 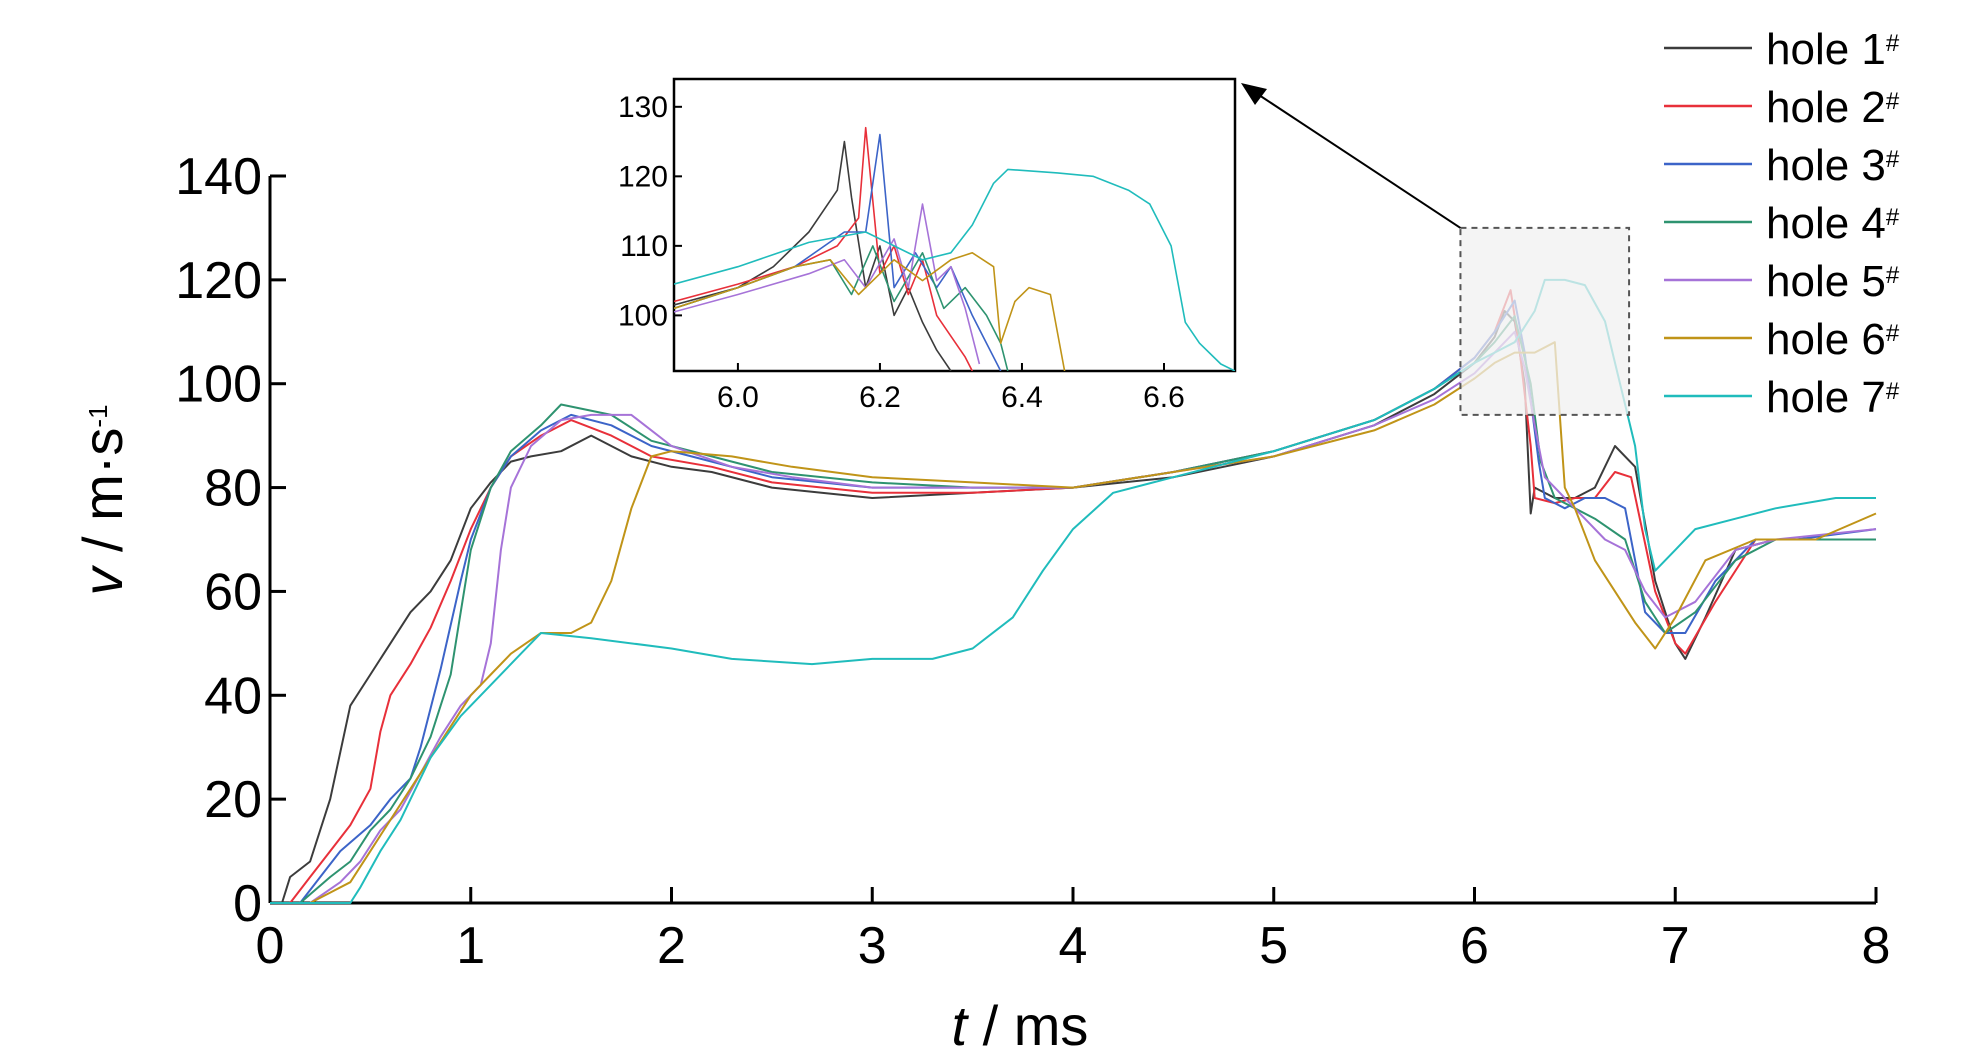 What do you see at coordinates (671, 946) in the screenshot?
I see `x-tick-label: 2` at bounding box center [671, 946].